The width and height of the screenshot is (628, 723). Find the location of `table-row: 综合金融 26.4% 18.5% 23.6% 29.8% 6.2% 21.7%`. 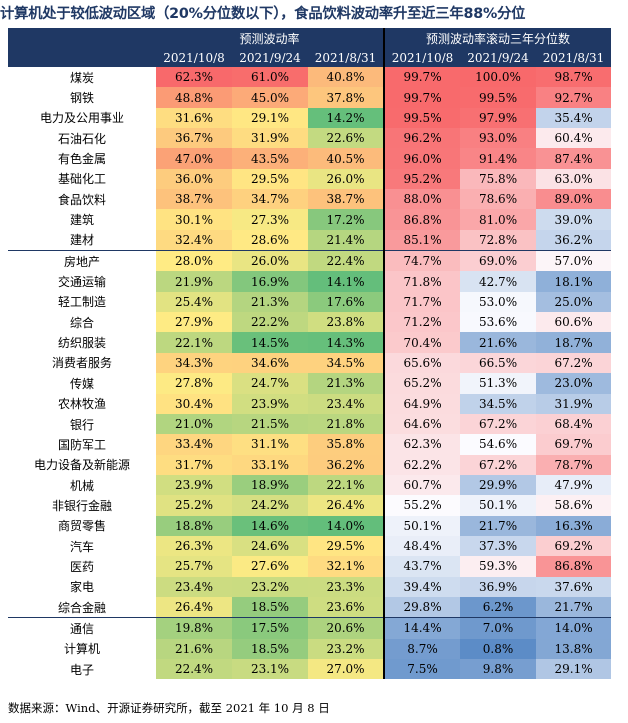

table-row: 综合金融 26.4% 18.5% 23.6% 29.8% 6.2% 21.7% is located at coordinates (310, 607).